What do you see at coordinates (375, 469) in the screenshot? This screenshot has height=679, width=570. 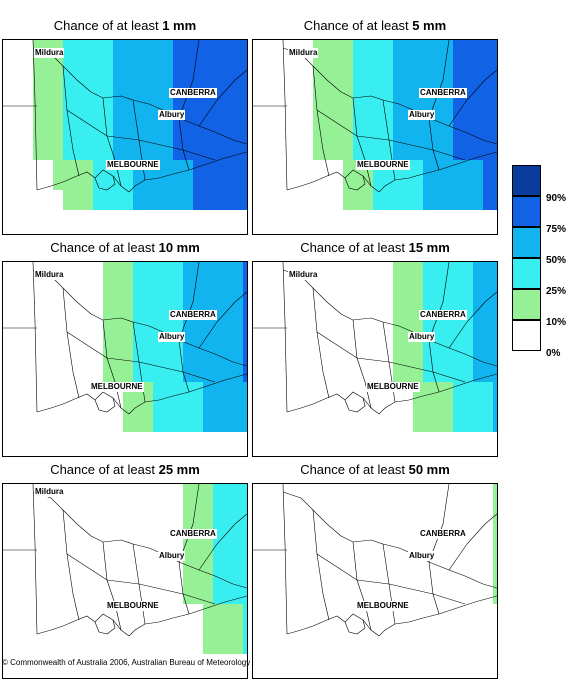 I see `panel-title: Chance of at least 50 mm` at bounding box center [375, 469].